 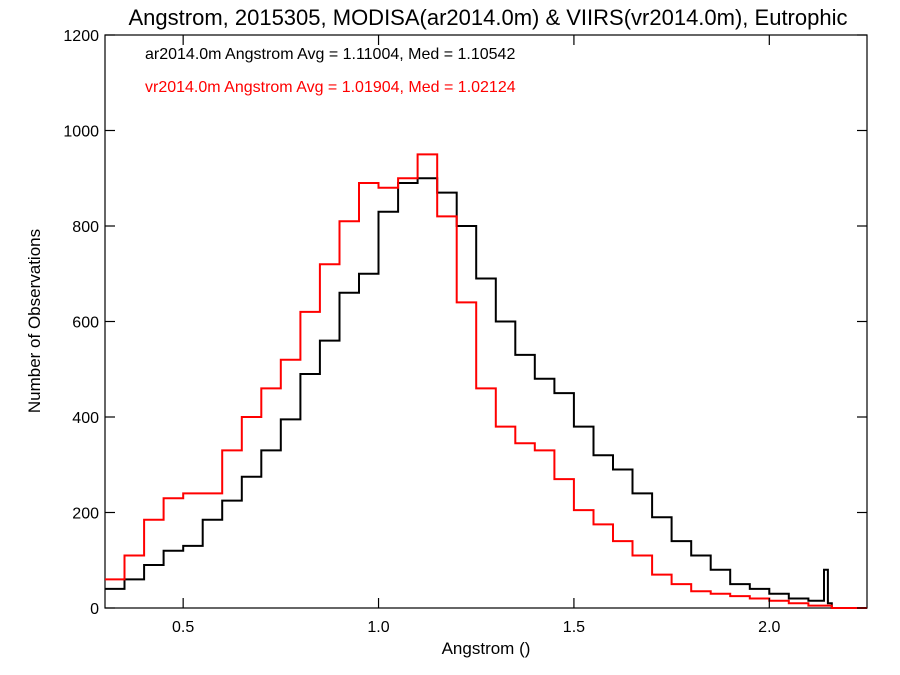 What do you see at coordinates (85, 418) in the screenshot?
I see `y-tick-label: 400` at bounding box center [85, 418].